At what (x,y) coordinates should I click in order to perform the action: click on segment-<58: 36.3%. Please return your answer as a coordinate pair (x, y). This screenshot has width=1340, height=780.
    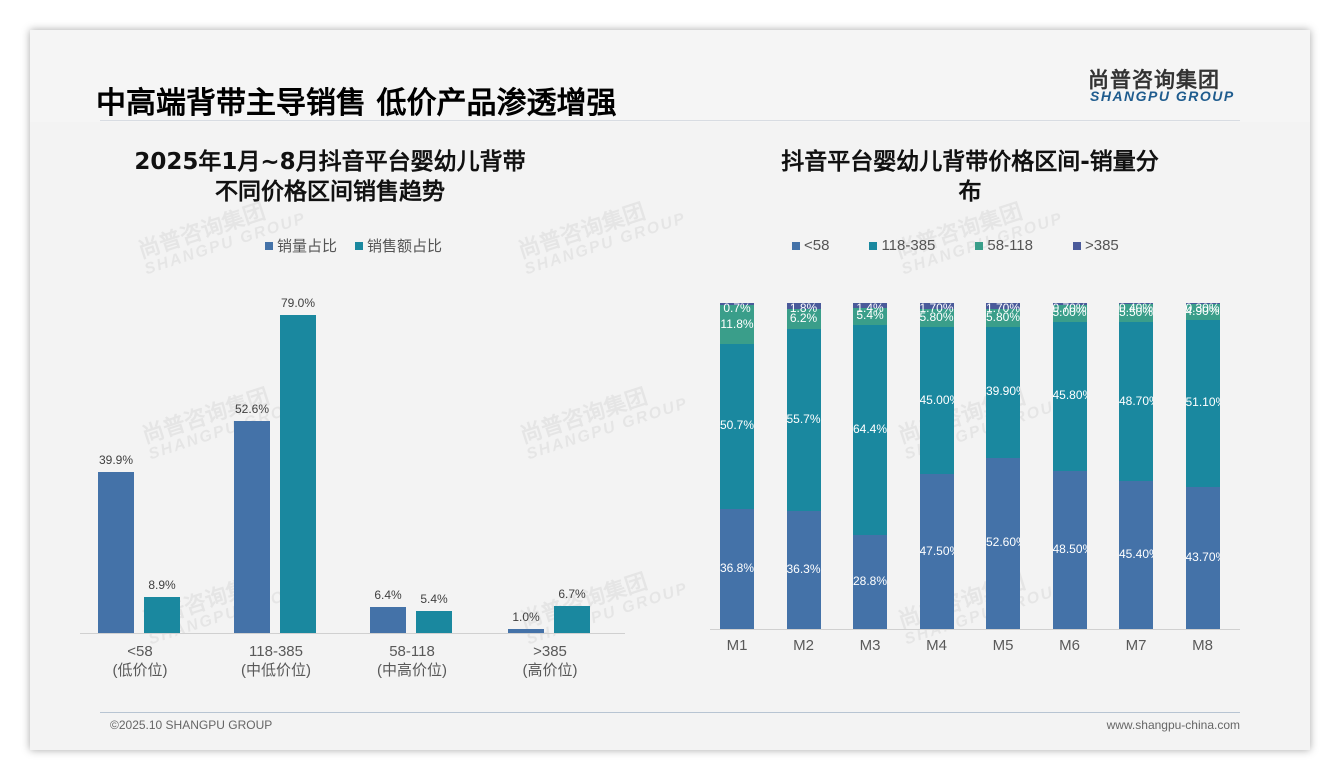
    Looking at the image, I should click on (803, 569).